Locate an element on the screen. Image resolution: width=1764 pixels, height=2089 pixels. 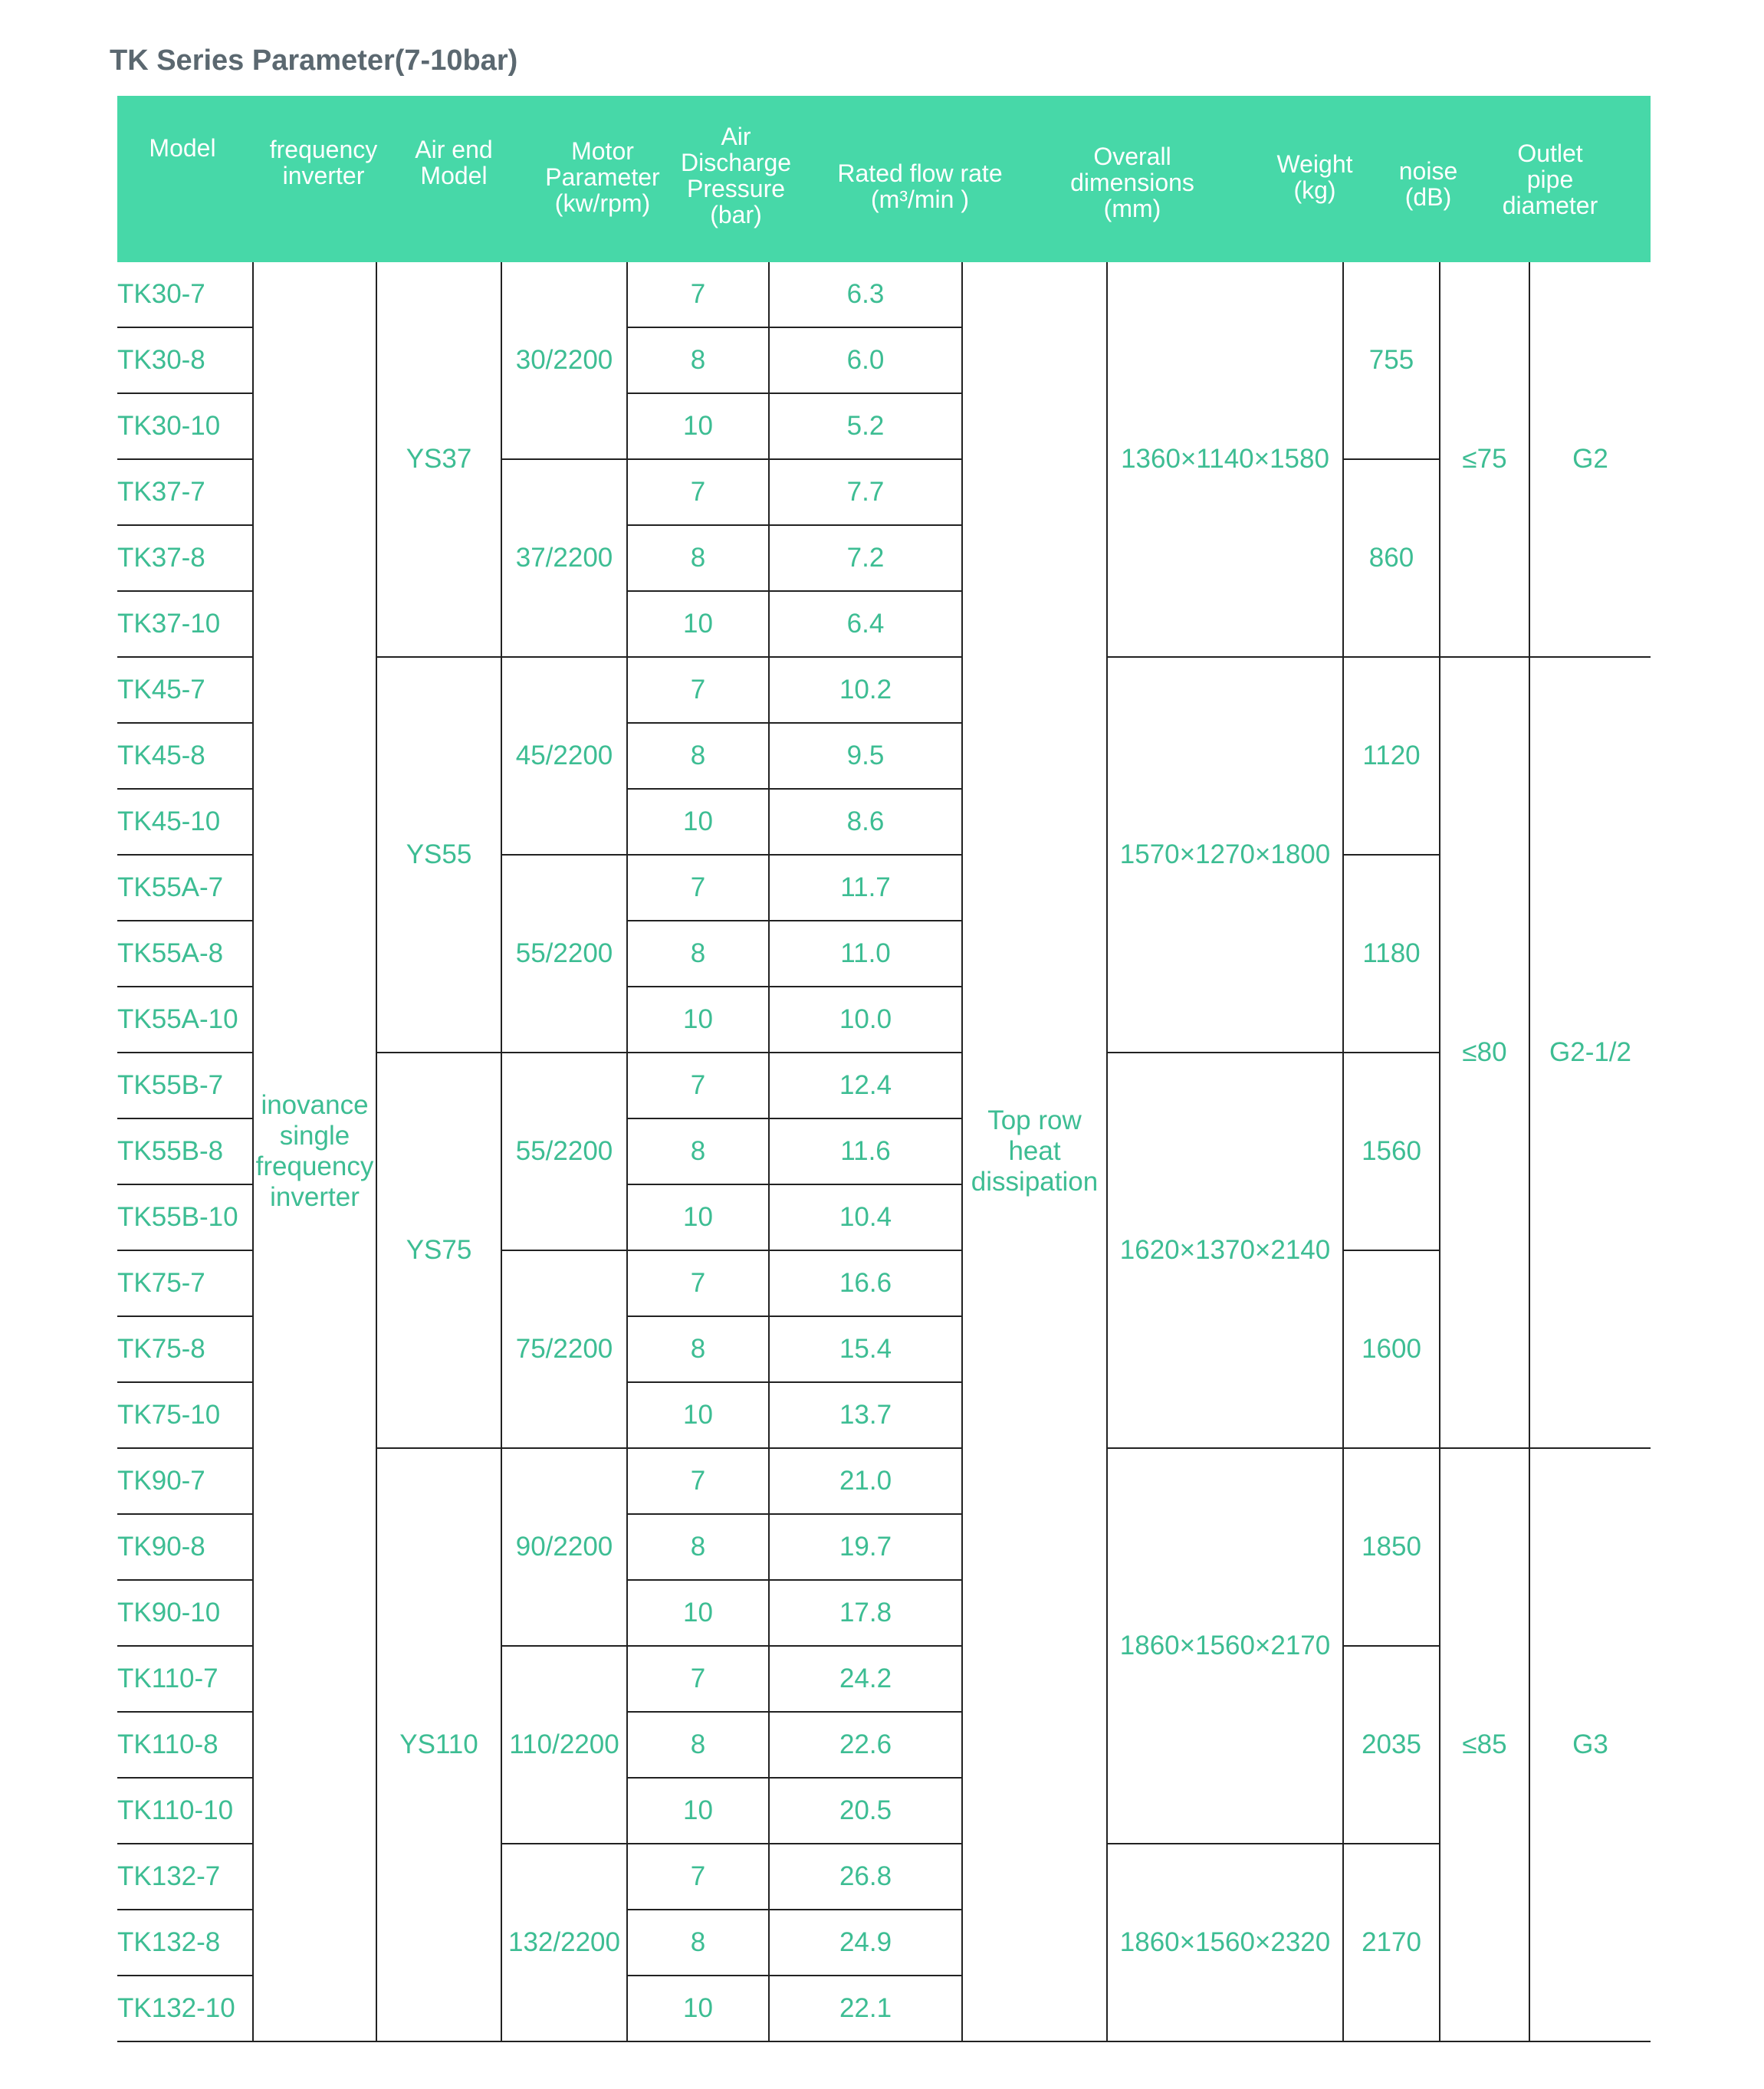
outlet-cell: G3 is located at coordinates (1590, 1745).